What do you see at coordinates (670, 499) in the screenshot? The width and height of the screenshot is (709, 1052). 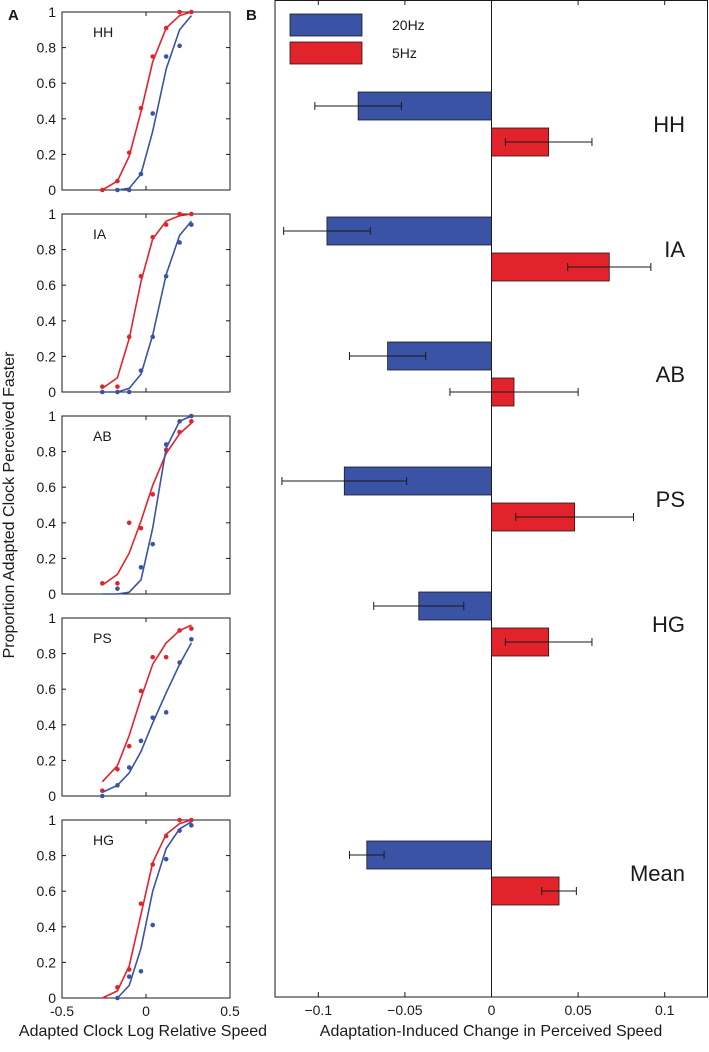 I see `category-label: PS` at bounding box center [670, 499].